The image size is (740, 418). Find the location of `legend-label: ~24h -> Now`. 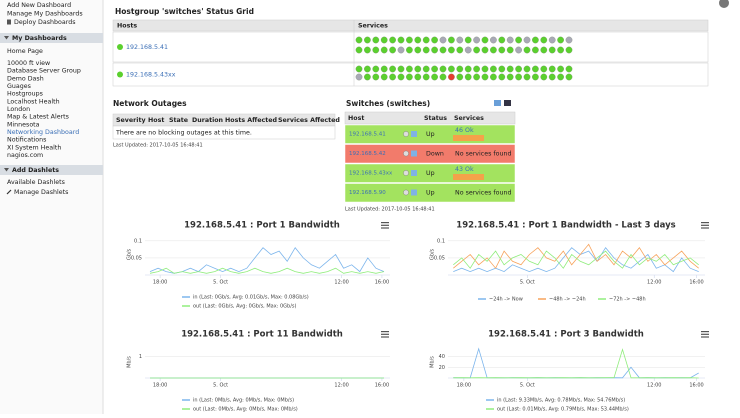

legend-label: ~24h -> Now is located at coordinates (506, 300).